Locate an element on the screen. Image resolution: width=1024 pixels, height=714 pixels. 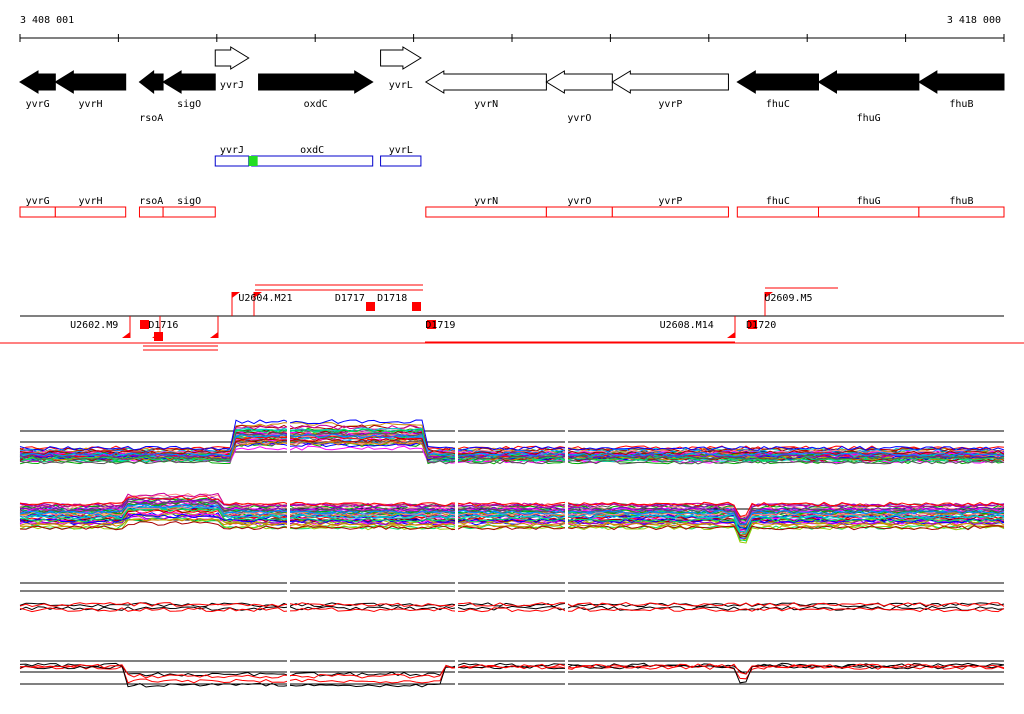
gene-box-label: fhuB is located at coordinates (961, 201).